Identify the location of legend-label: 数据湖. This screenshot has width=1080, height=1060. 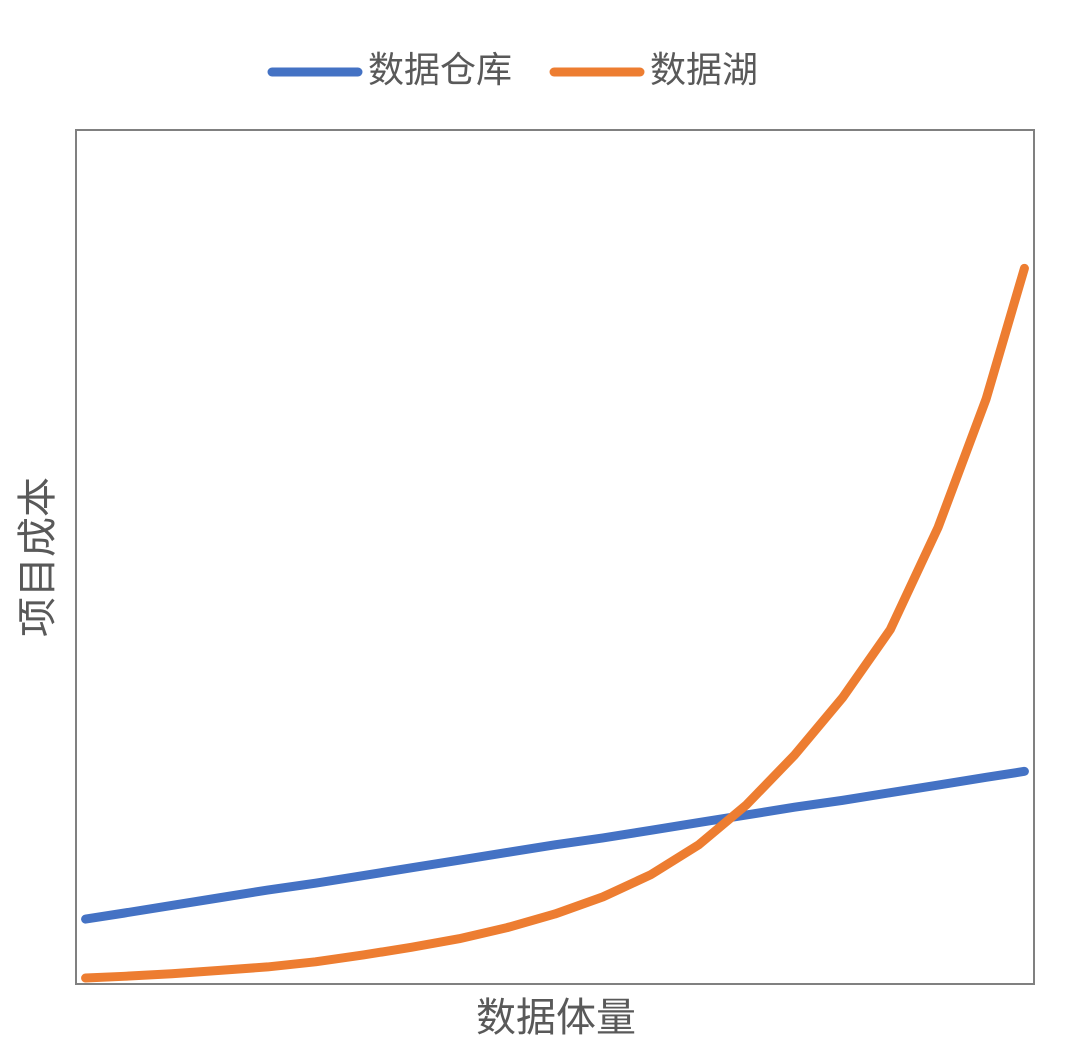
(704, 70).